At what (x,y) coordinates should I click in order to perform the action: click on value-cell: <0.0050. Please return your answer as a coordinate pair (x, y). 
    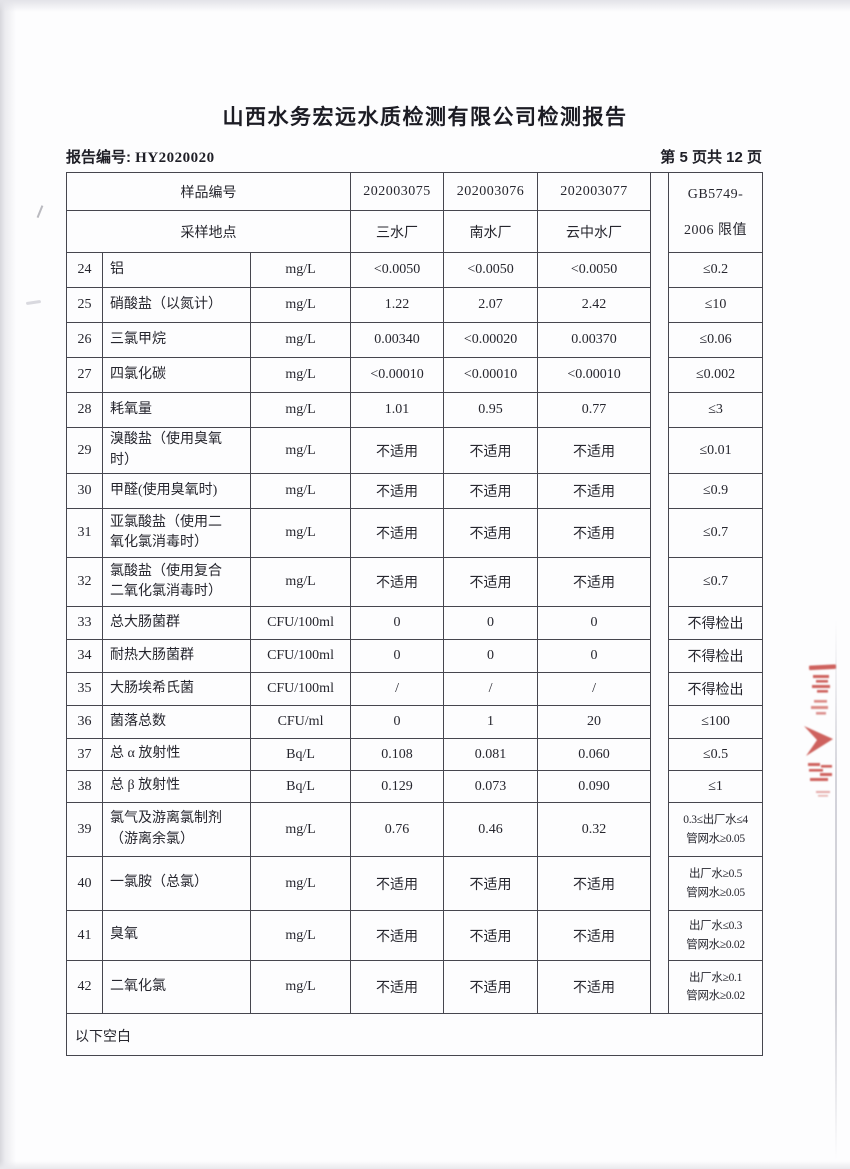
    Looking at the image, I should click on (397, 270).